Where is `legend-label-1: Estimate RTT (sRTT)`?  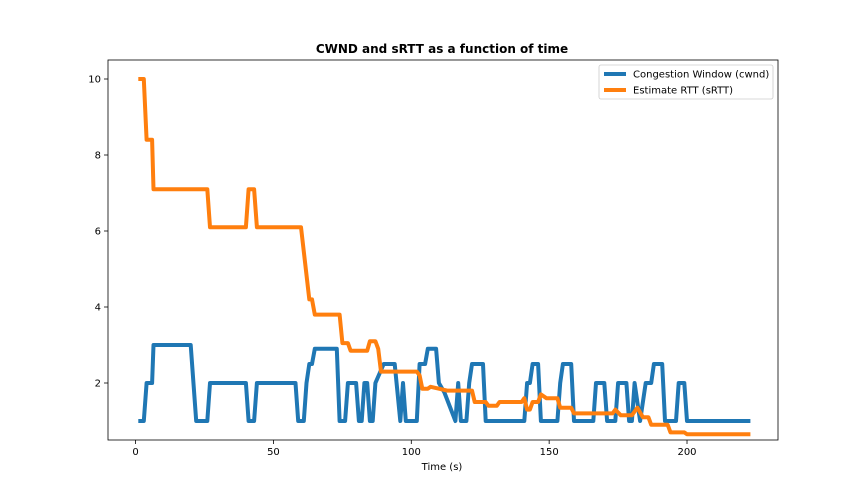
legend-label-1: Estimate RTT (sRTT) is located at coordinates (683, 91).